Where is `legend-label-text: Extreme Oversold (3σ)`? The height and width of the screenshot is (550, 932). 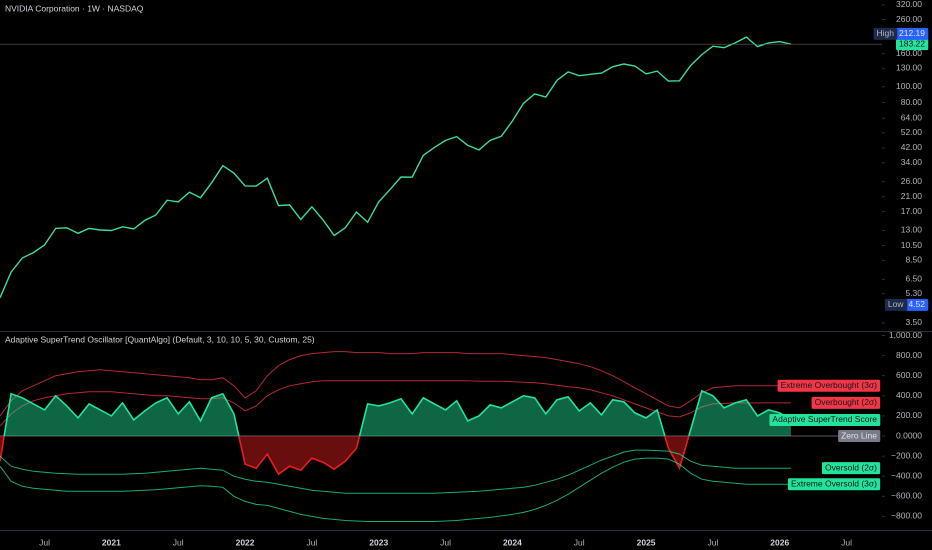 legend-label-text: Extreme Oversold (3σ) is located at coordinates (834, 484).